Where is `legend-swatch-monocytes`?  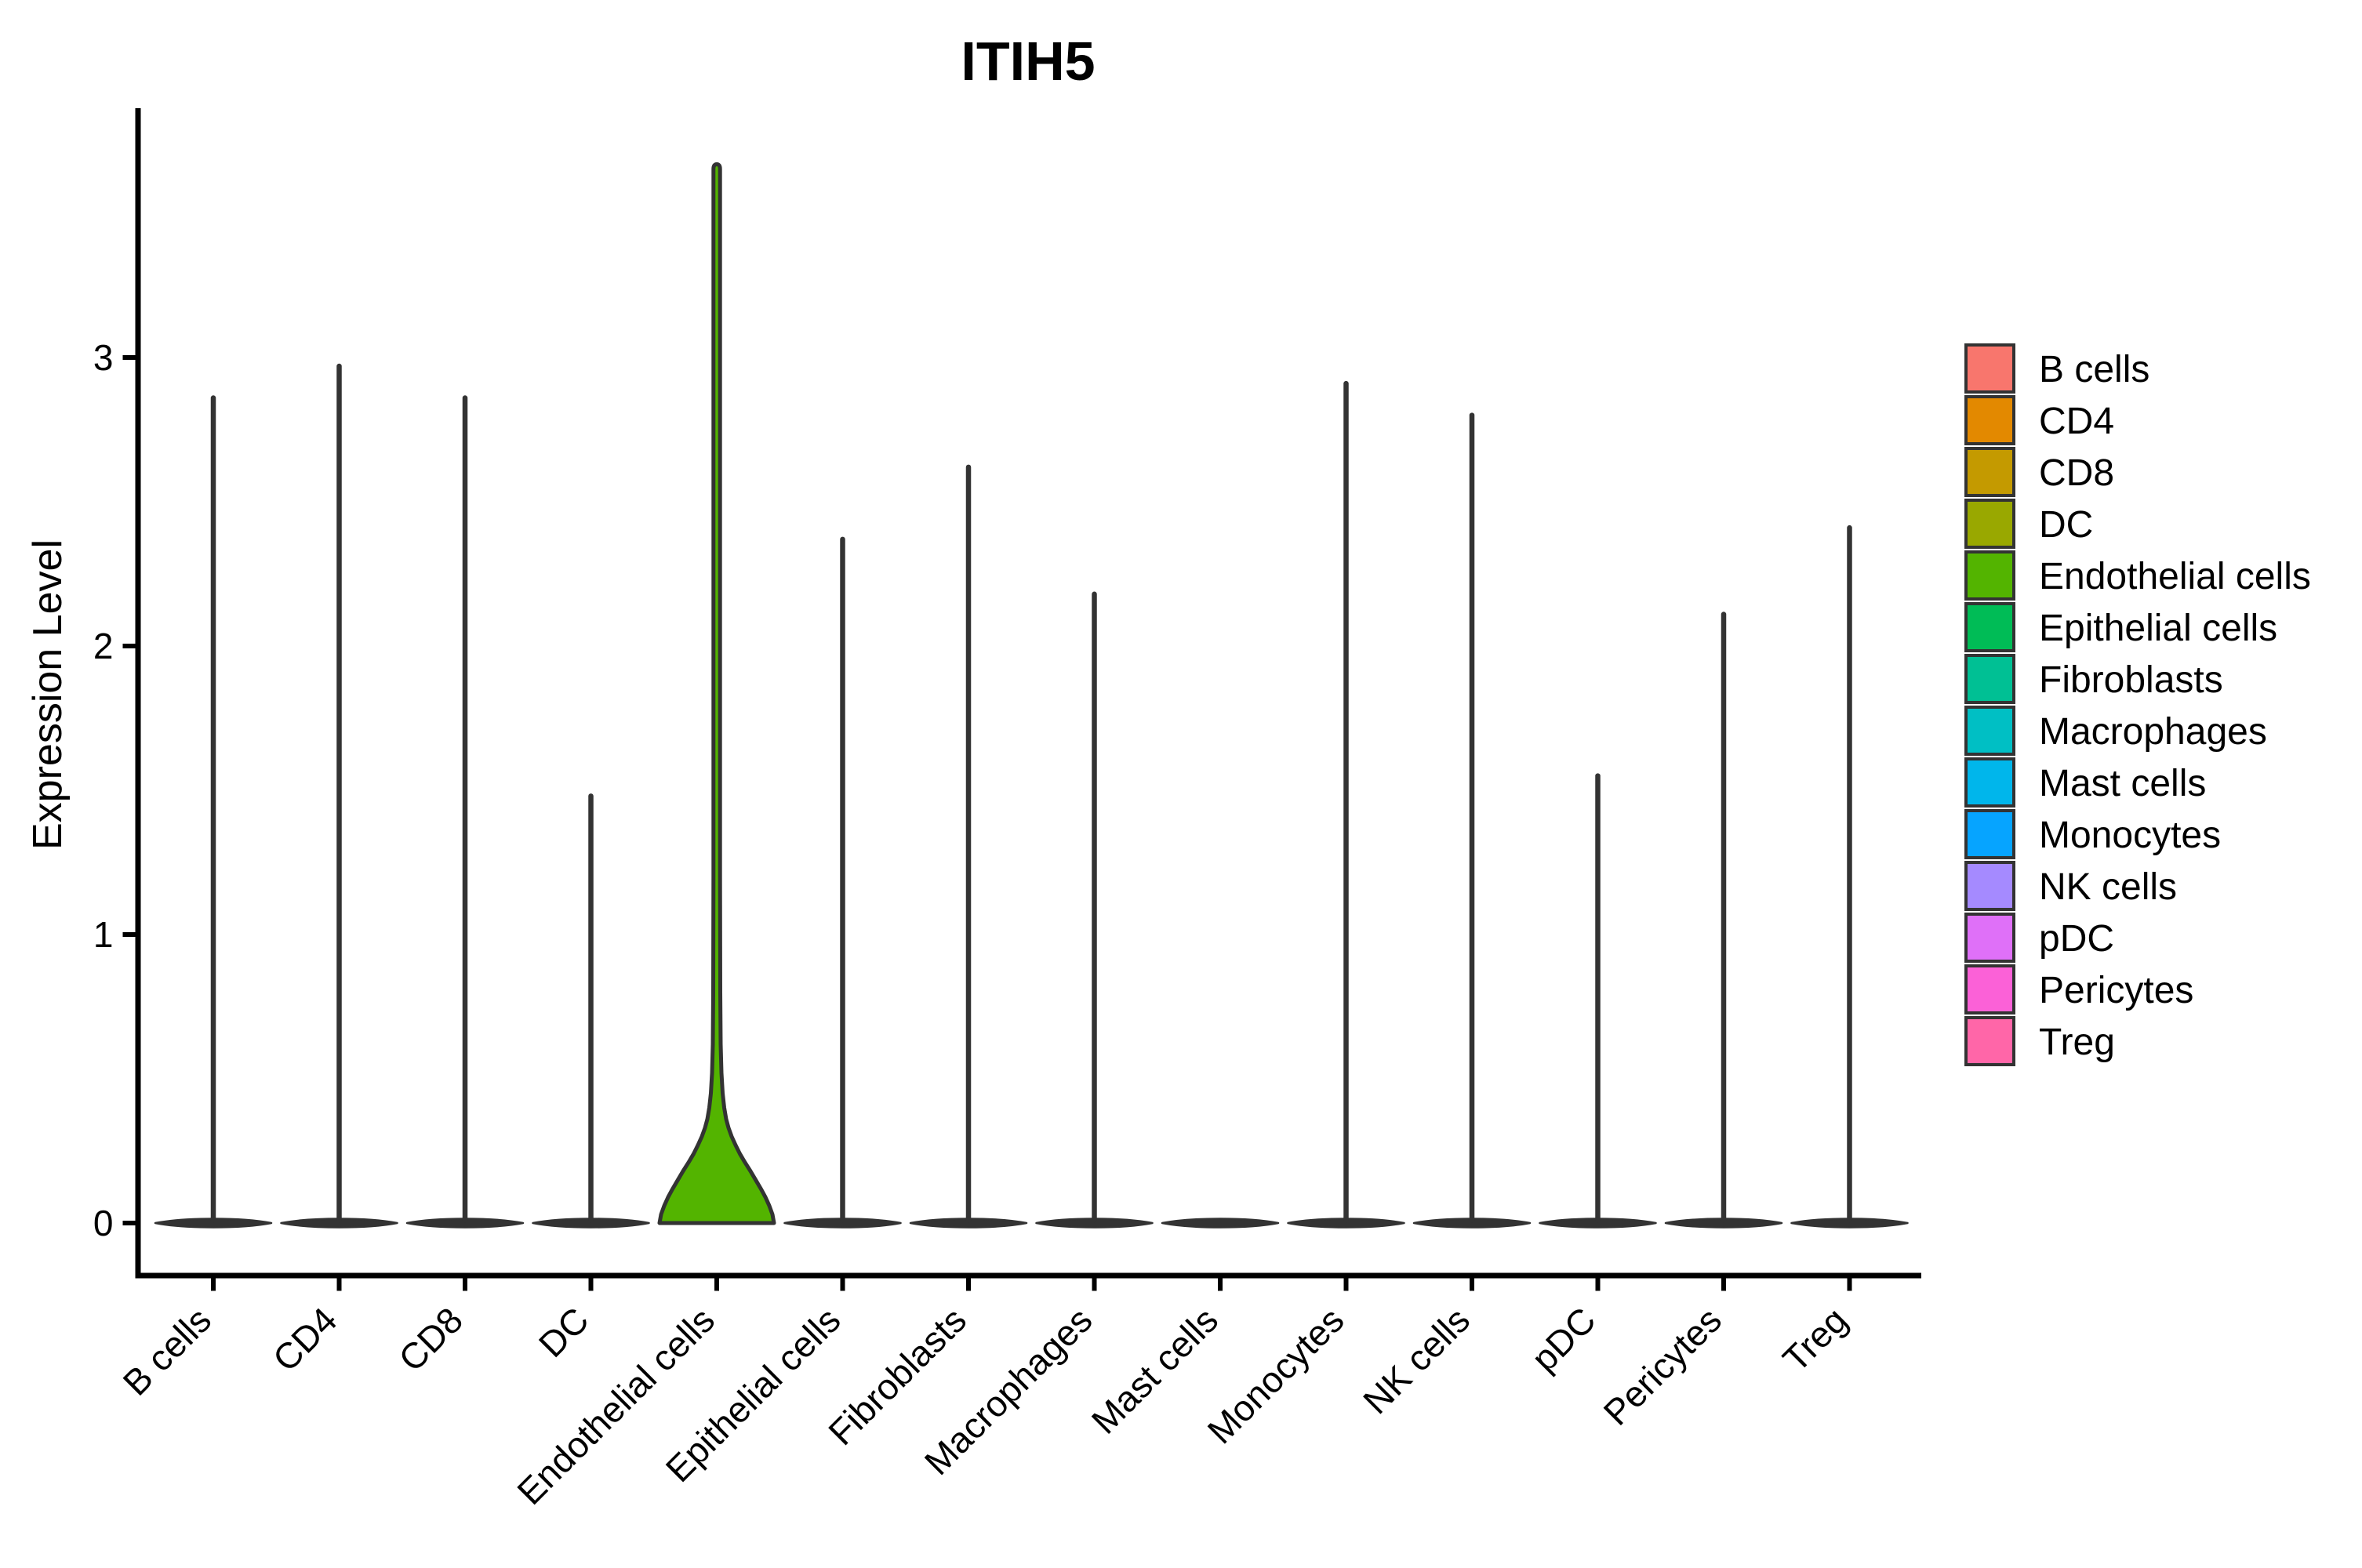 legend-swatch-monocytes is located at coordinates (1989, 834).